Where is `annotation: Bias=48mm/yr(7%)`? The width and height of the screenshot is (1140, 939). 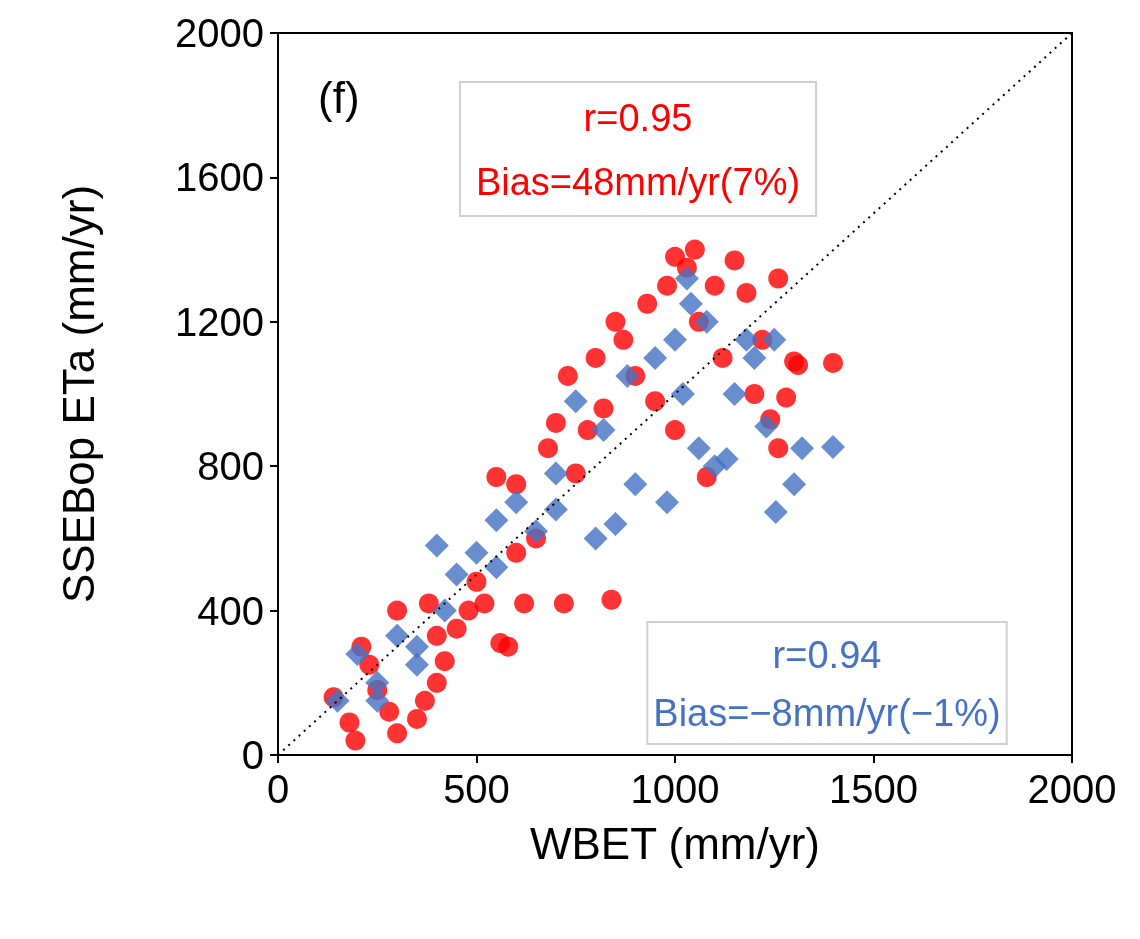 annotation: Bias=48mm/yr(7%) is located at coordinates (638, 182).